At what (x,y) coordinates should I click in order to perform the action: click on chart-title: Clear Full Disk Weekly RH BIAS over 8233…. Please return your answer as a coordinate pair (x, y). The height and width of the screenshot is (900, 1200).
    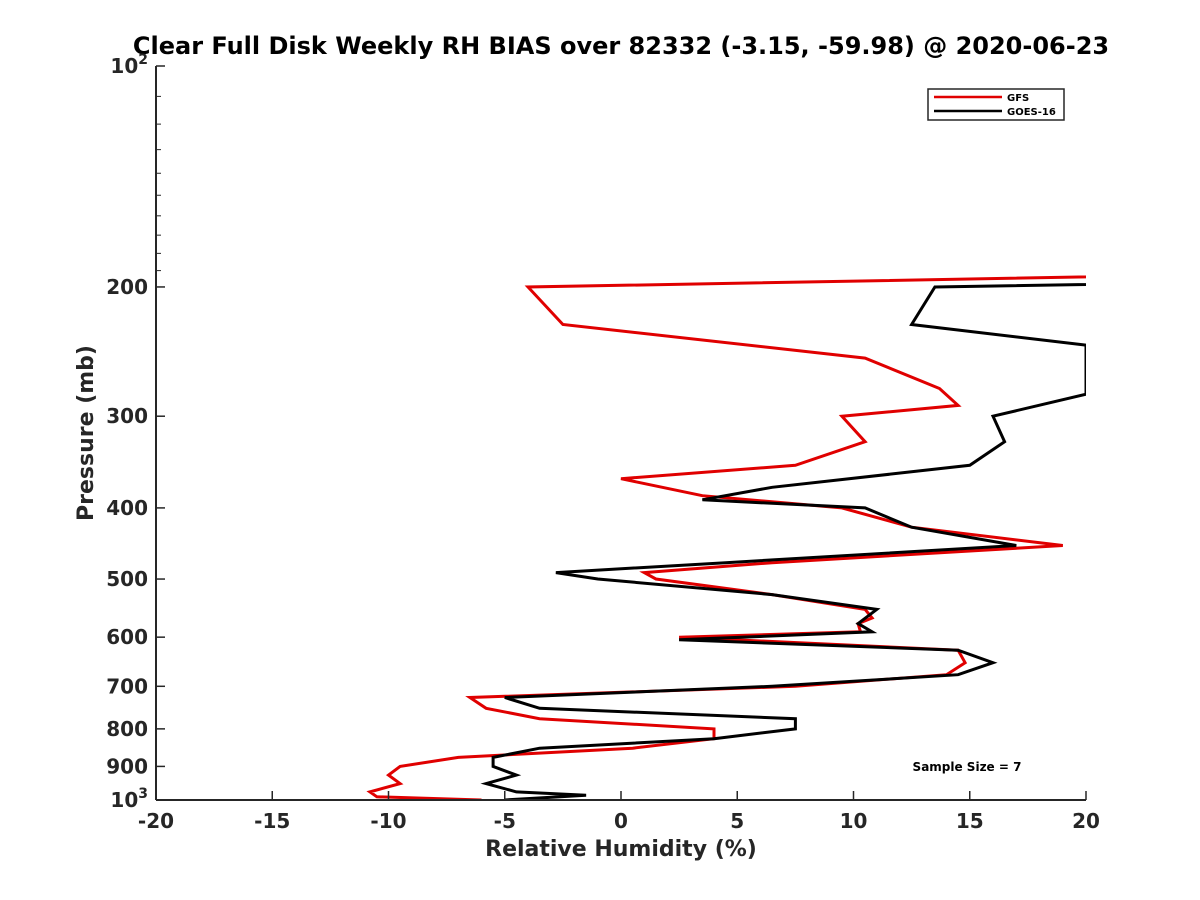
    Looking at the image, I should click on (621, 46).